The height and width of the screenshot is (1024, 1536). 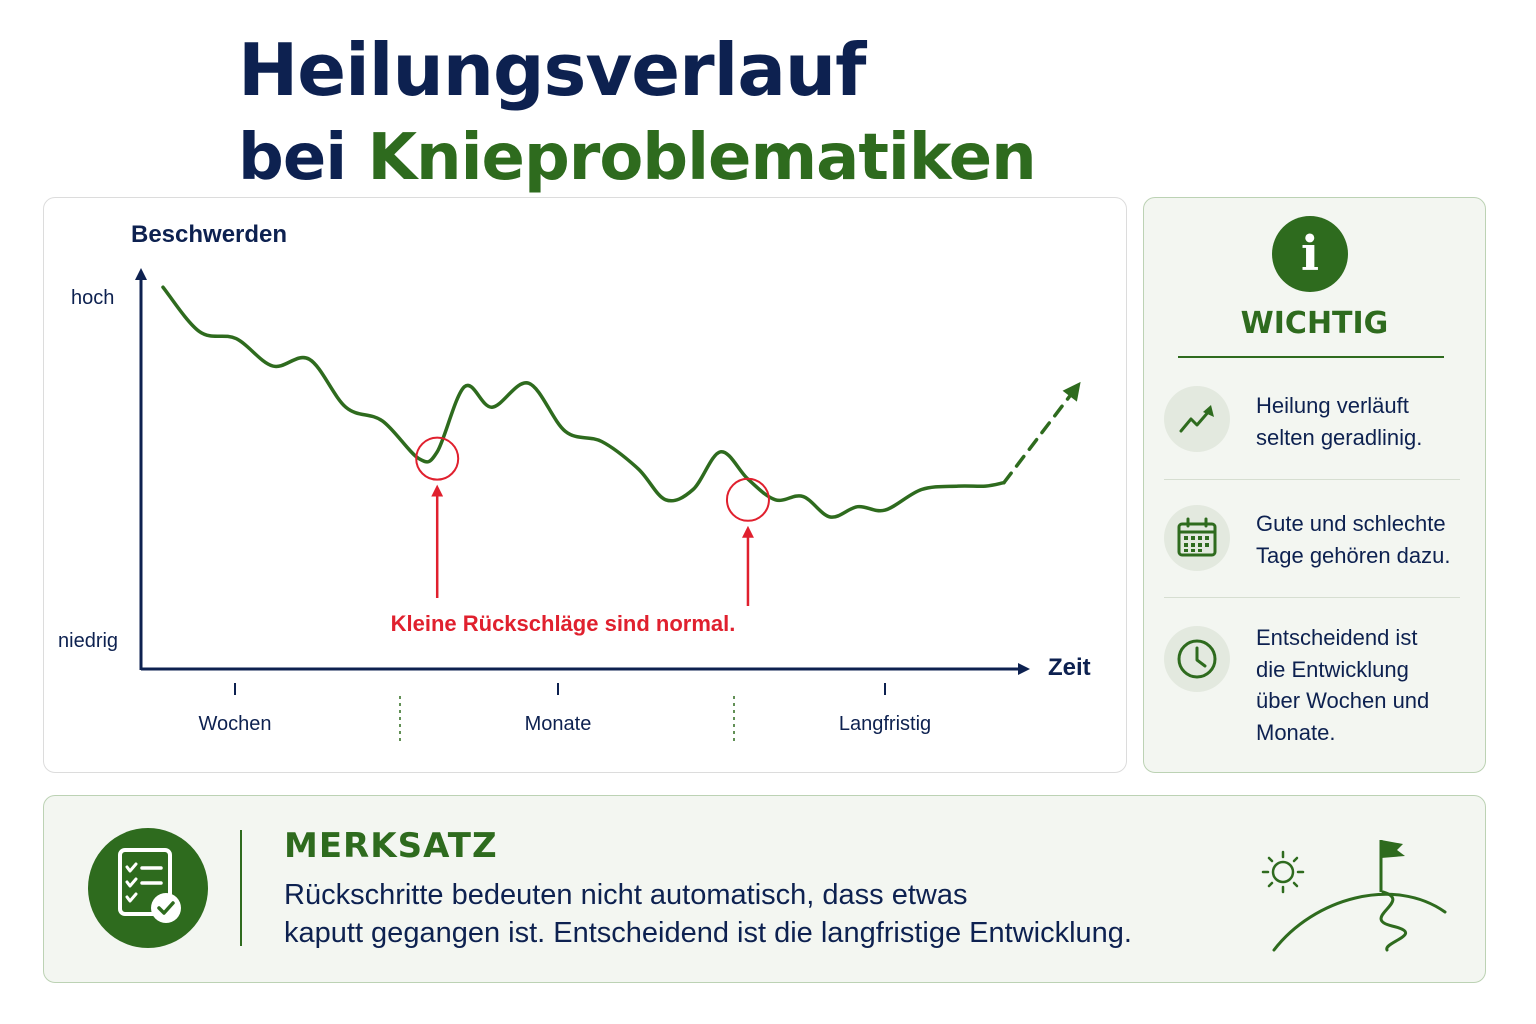 What do you see at coordinates (1071, 391) in the screenshot?
I see `projection-arrowhead` at bounding box center [1071, 391].